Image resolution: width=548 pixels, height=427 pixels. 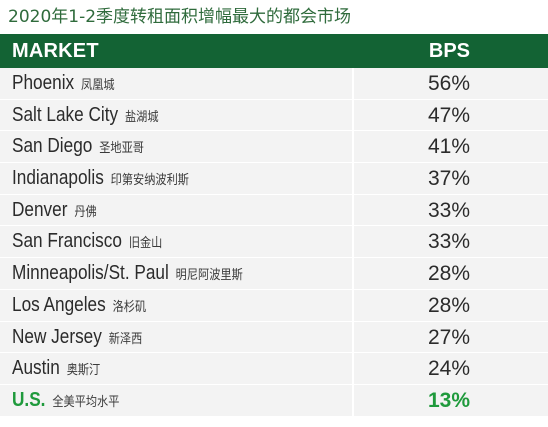 I want to click on market-name-en: Indianapolis, so click(x=58, y=178).